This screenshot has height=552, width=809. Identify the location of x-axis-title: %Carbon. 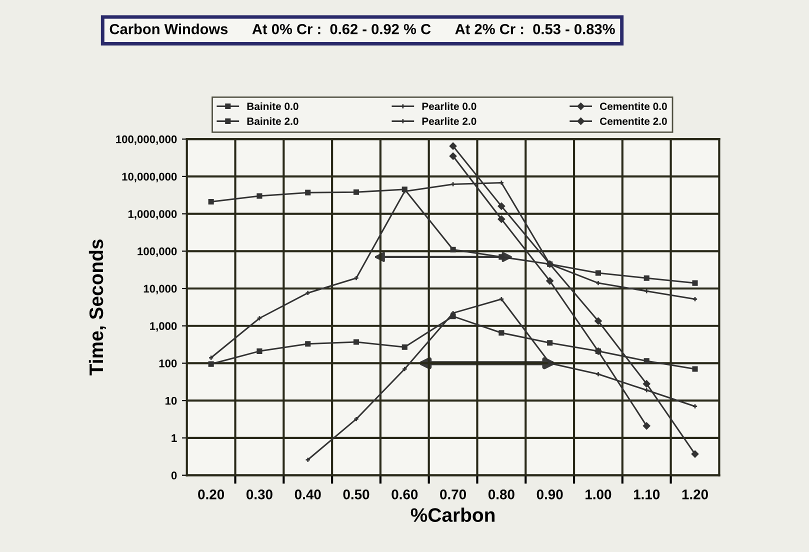
(452, 515).